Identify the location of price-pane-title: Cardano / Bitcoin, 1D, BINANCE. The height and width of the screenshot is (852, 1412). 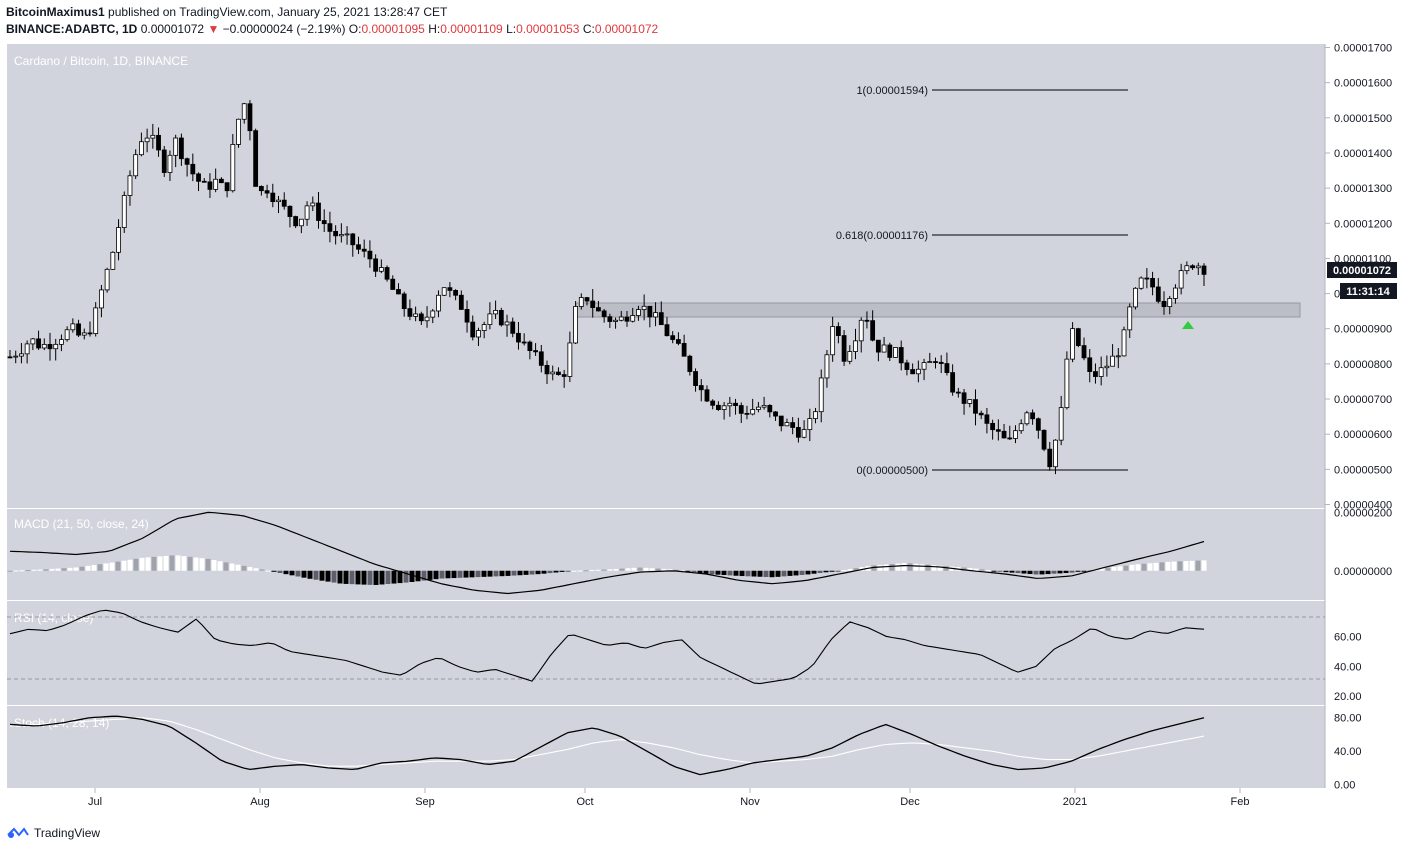
(101, 61).